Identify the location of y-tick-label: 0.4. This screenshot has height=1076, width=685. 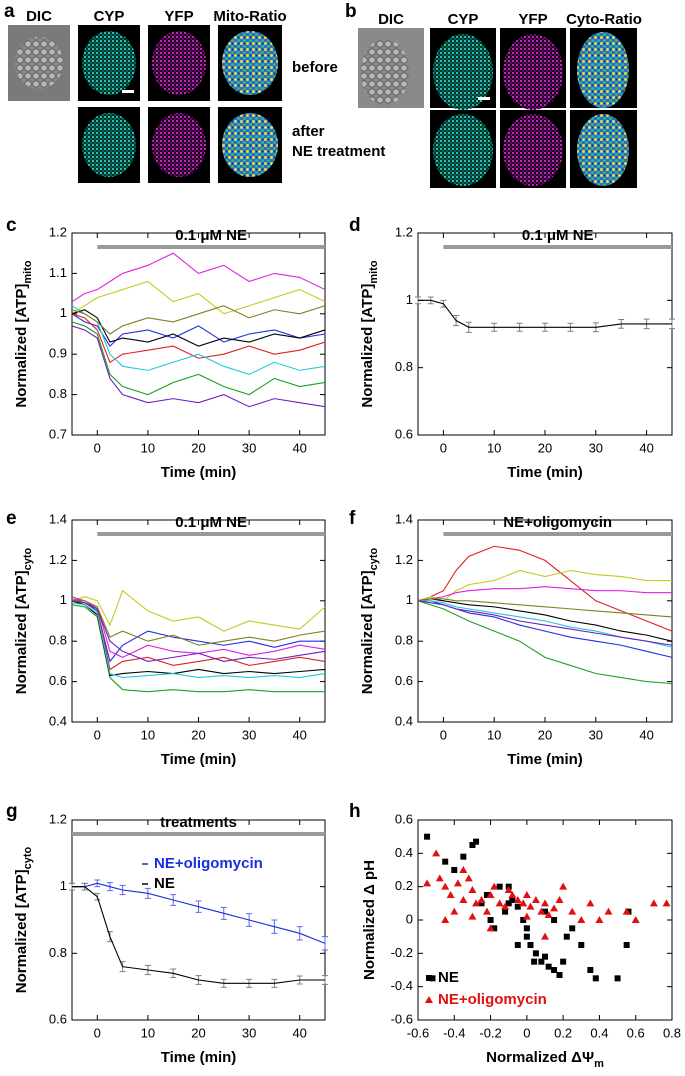
(404, 852).